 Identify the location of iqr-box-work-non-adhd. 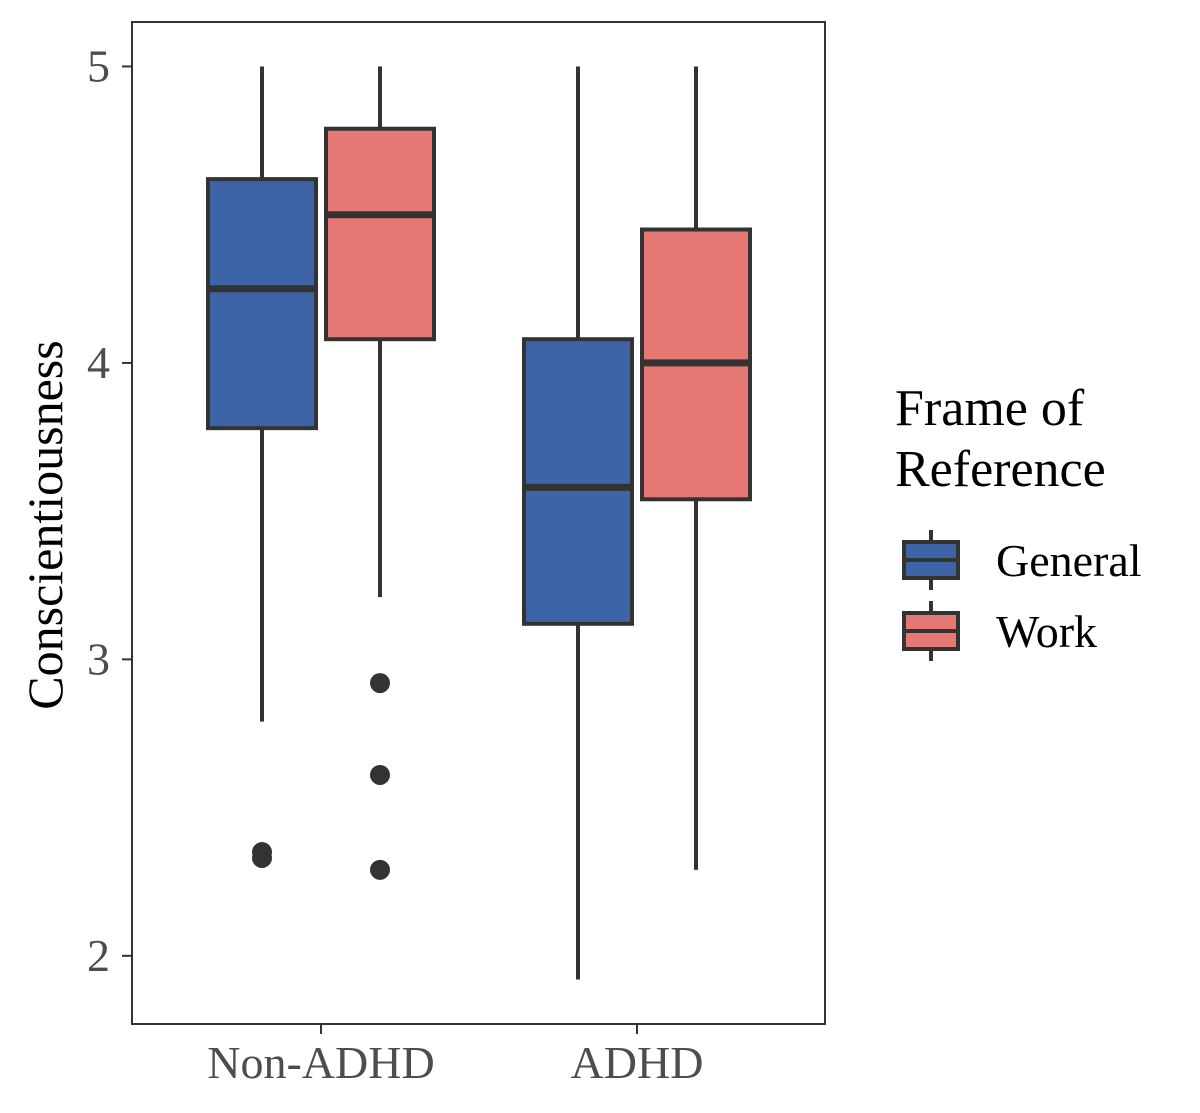
(380, 234).